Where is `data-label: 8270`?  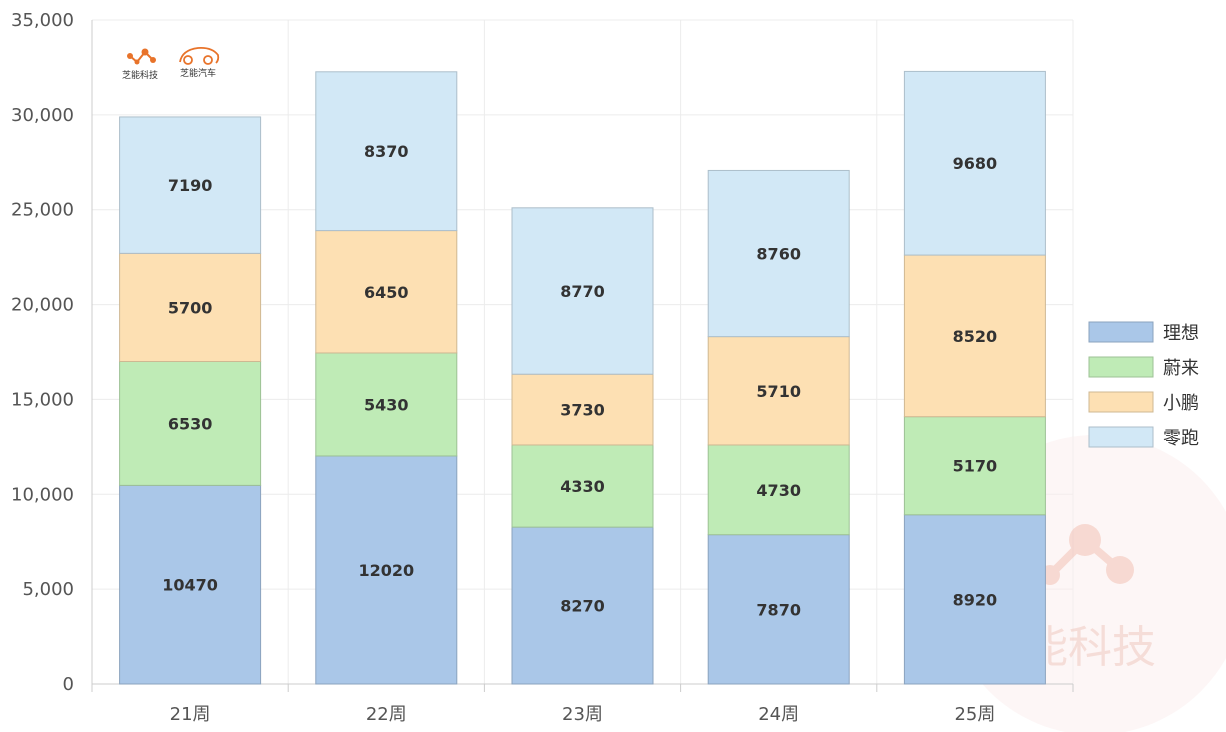 data-label: 8270 is located at coordinates (582, 606).